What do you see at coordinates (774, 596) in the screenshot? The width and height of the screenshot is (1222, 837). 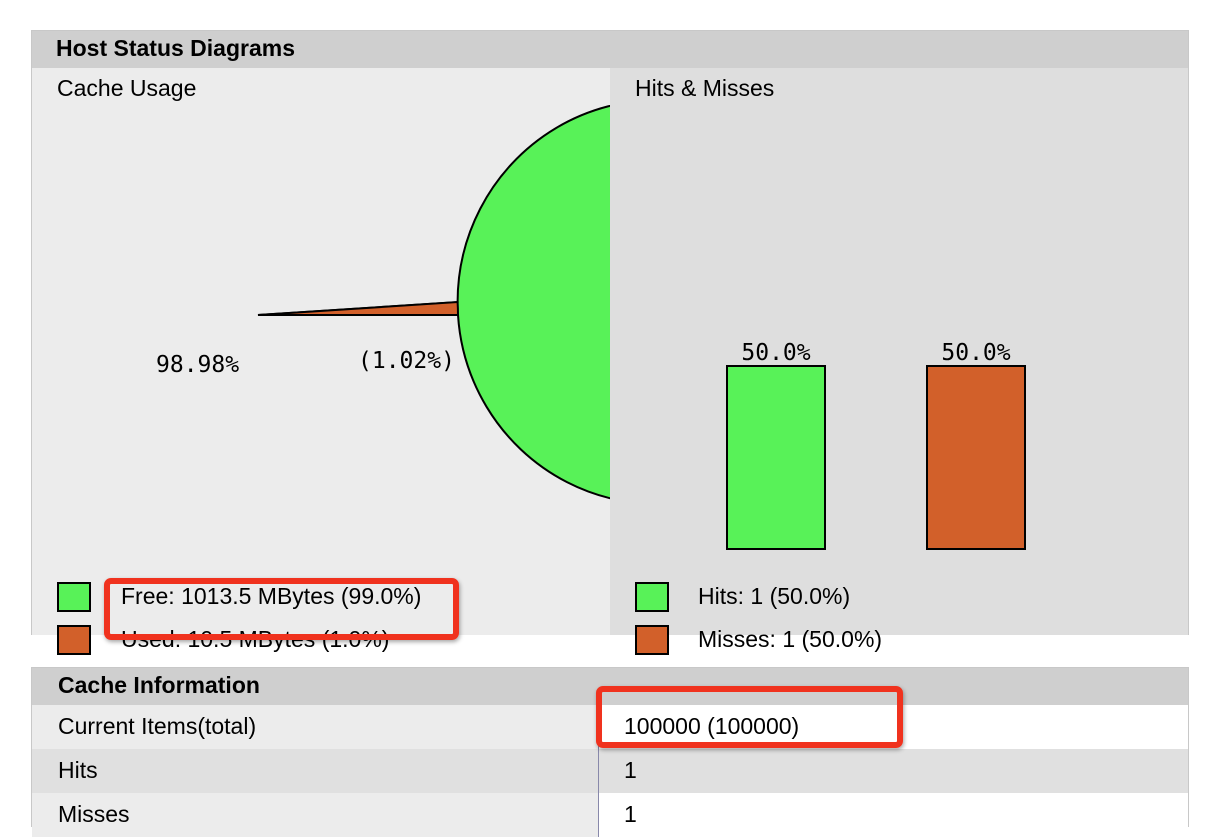 I see `legend-hits-label: Hits: 1 (50.0%)` at bounding box center [774, 596].